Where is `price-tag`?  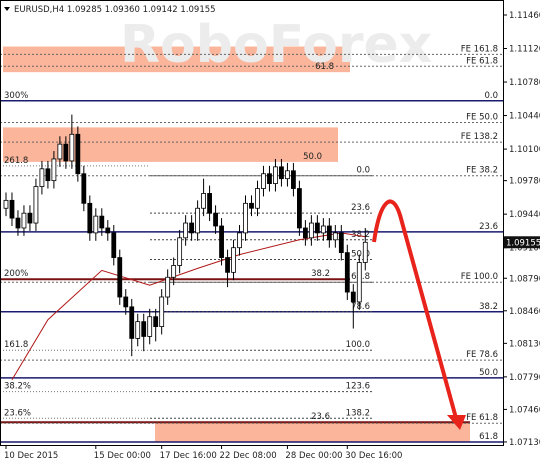 price-tag is located at coordinates (522, 242).